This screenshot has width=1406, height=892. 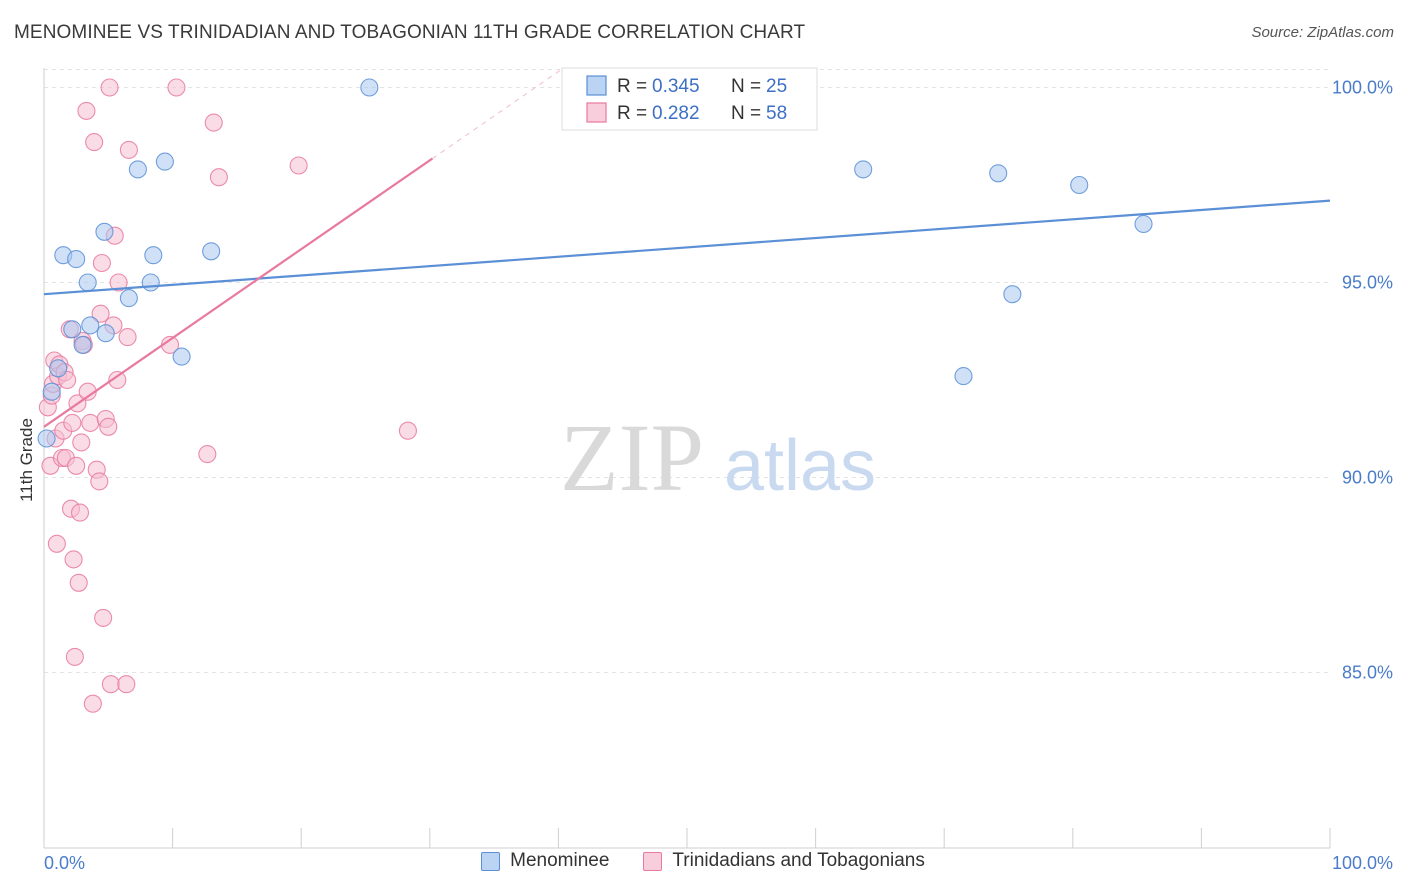 What do you see at coordinates (776, 86) in the screenshot?
I see `legend-n-value-0: 25` at bounding box center [776, 86].